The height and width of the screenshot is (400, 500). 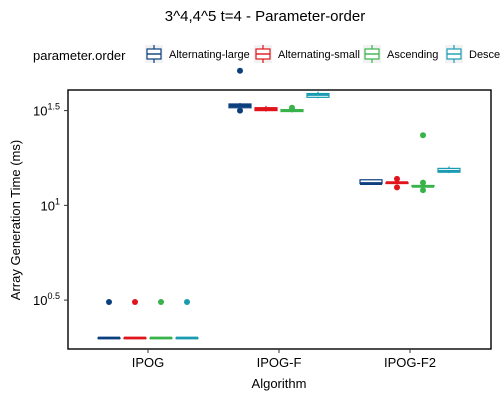 What do you see at coordinates (161, 319) in the screenshot?
I see `box-ascending-ipog` at bounding box center [161, 319].